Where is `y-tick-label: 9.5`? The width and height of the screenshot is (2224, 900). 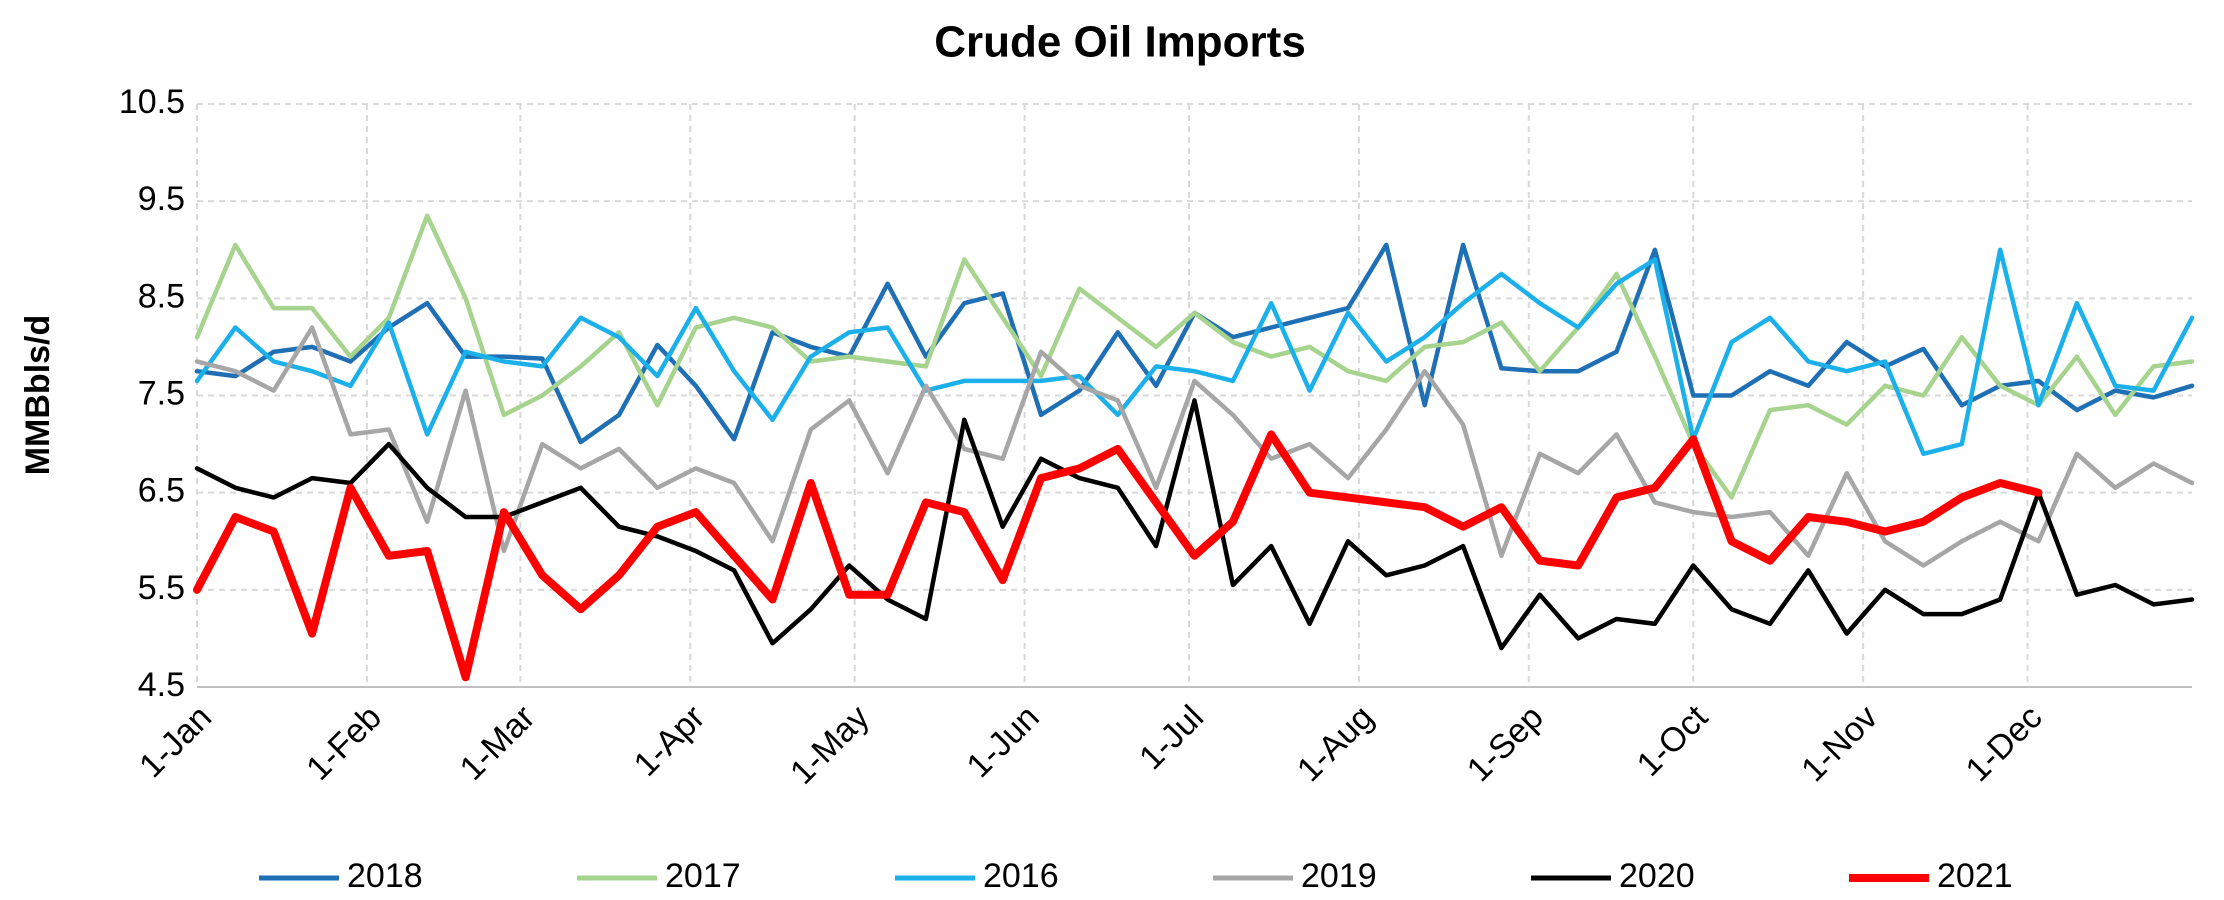 y-tick-label: 9.5 is located at coordinates (161, 199).